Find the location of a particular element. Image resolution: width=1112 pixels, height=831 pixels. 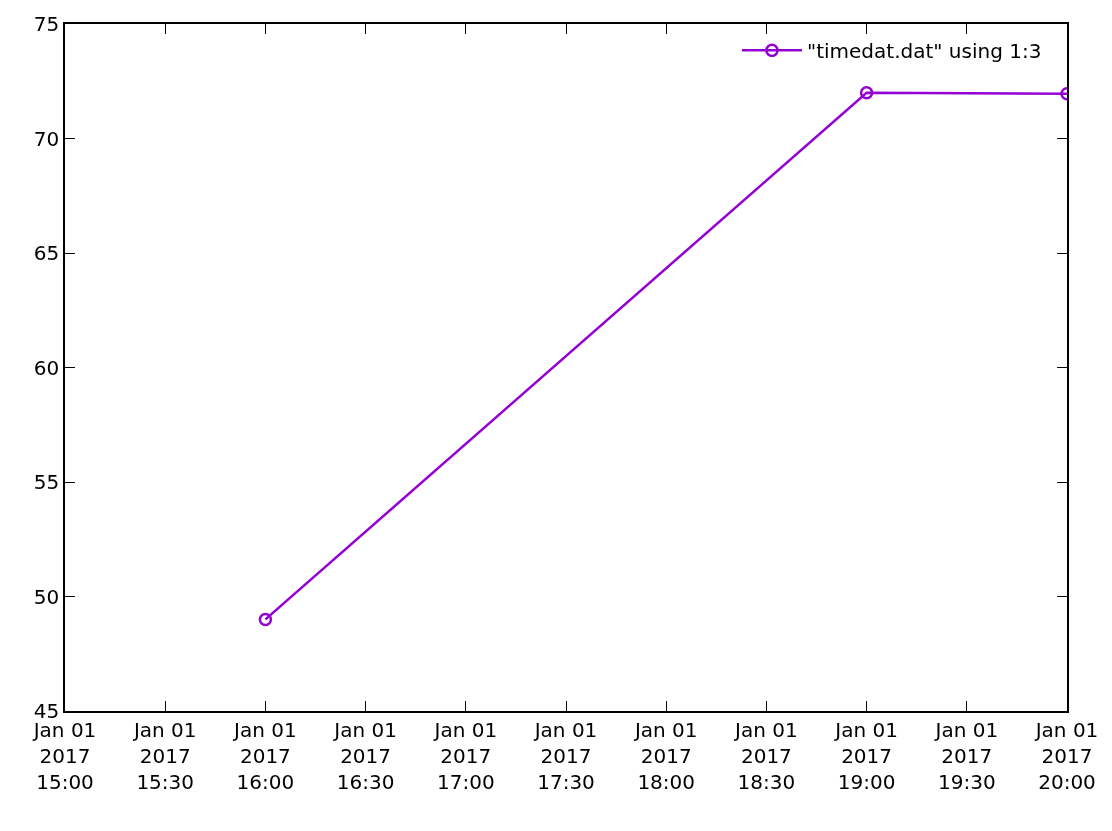

x-tick-label: Jan 01 2017 18:00 is located at coordinates (665, 755).